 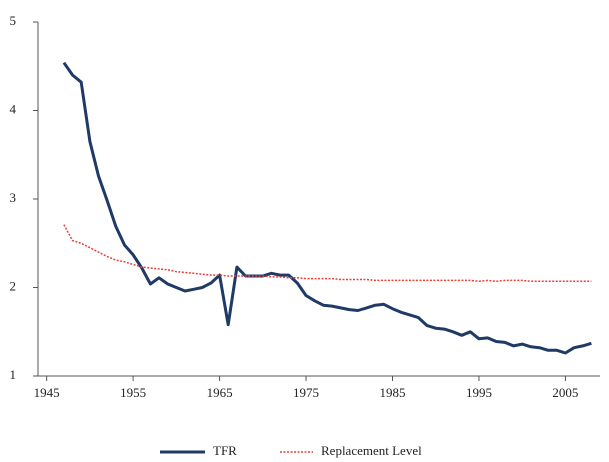 What do you see at coordinates (479, 392) in the screenshot?
I see `x-tick-label: 1995` at bounding box center [479, 392].